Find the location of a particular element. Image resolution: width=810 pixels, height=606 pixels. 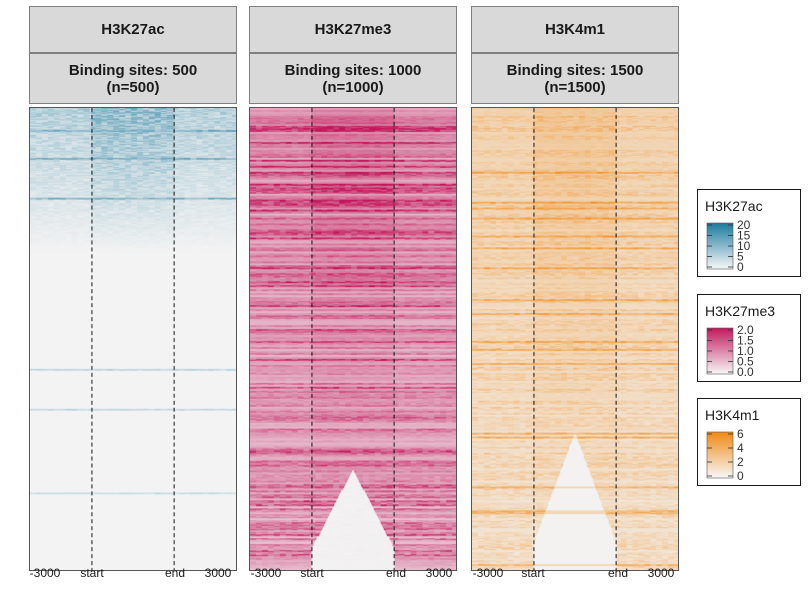

legend-h3k27me3: H3K27me3 2.0 1.5 1.0 0.5 0.0 is located at coordinates (749, 338).